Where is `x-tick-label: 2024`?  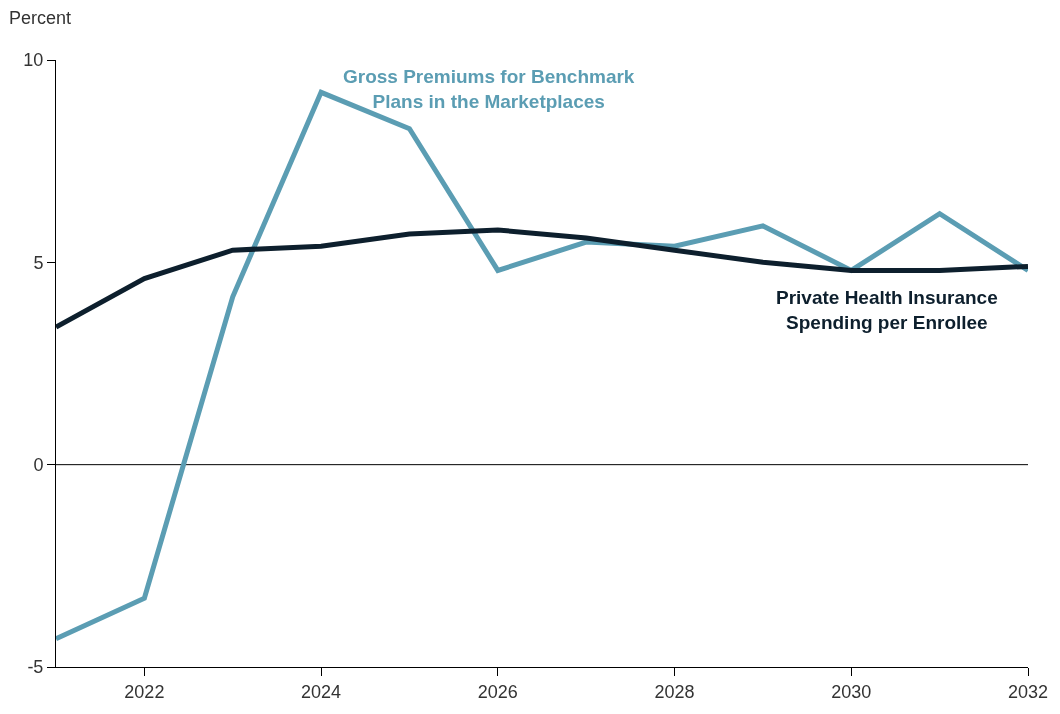 x-tick-label: 2024 is located at coordinates (321, 691).